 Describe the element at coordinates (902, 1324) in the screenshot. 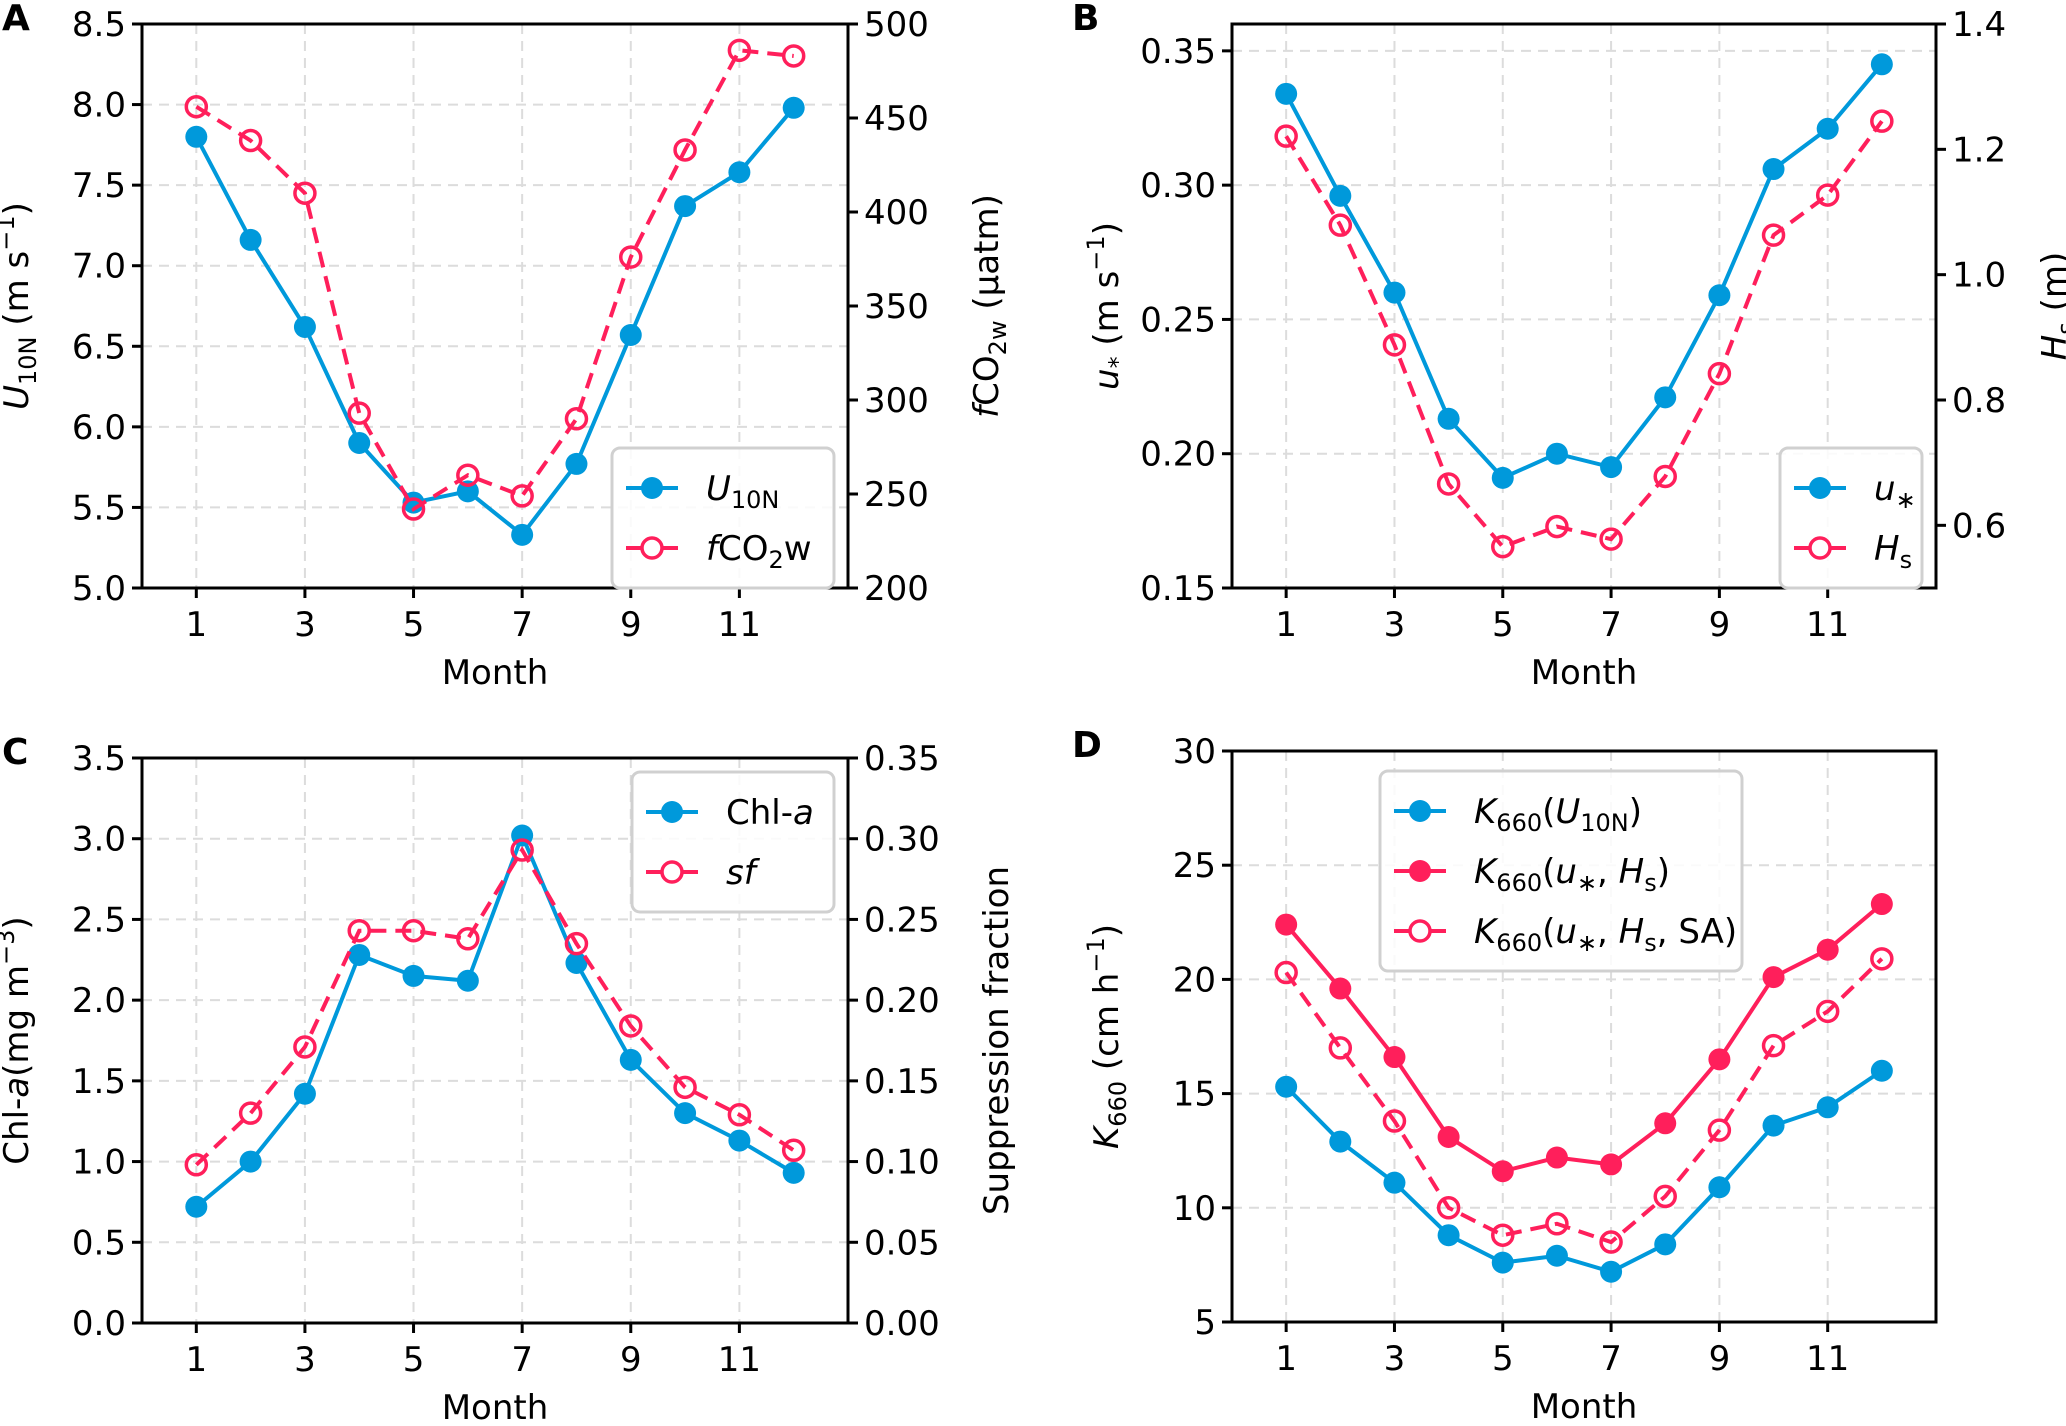

I see `y2-tick-label: 0.00` at that location.